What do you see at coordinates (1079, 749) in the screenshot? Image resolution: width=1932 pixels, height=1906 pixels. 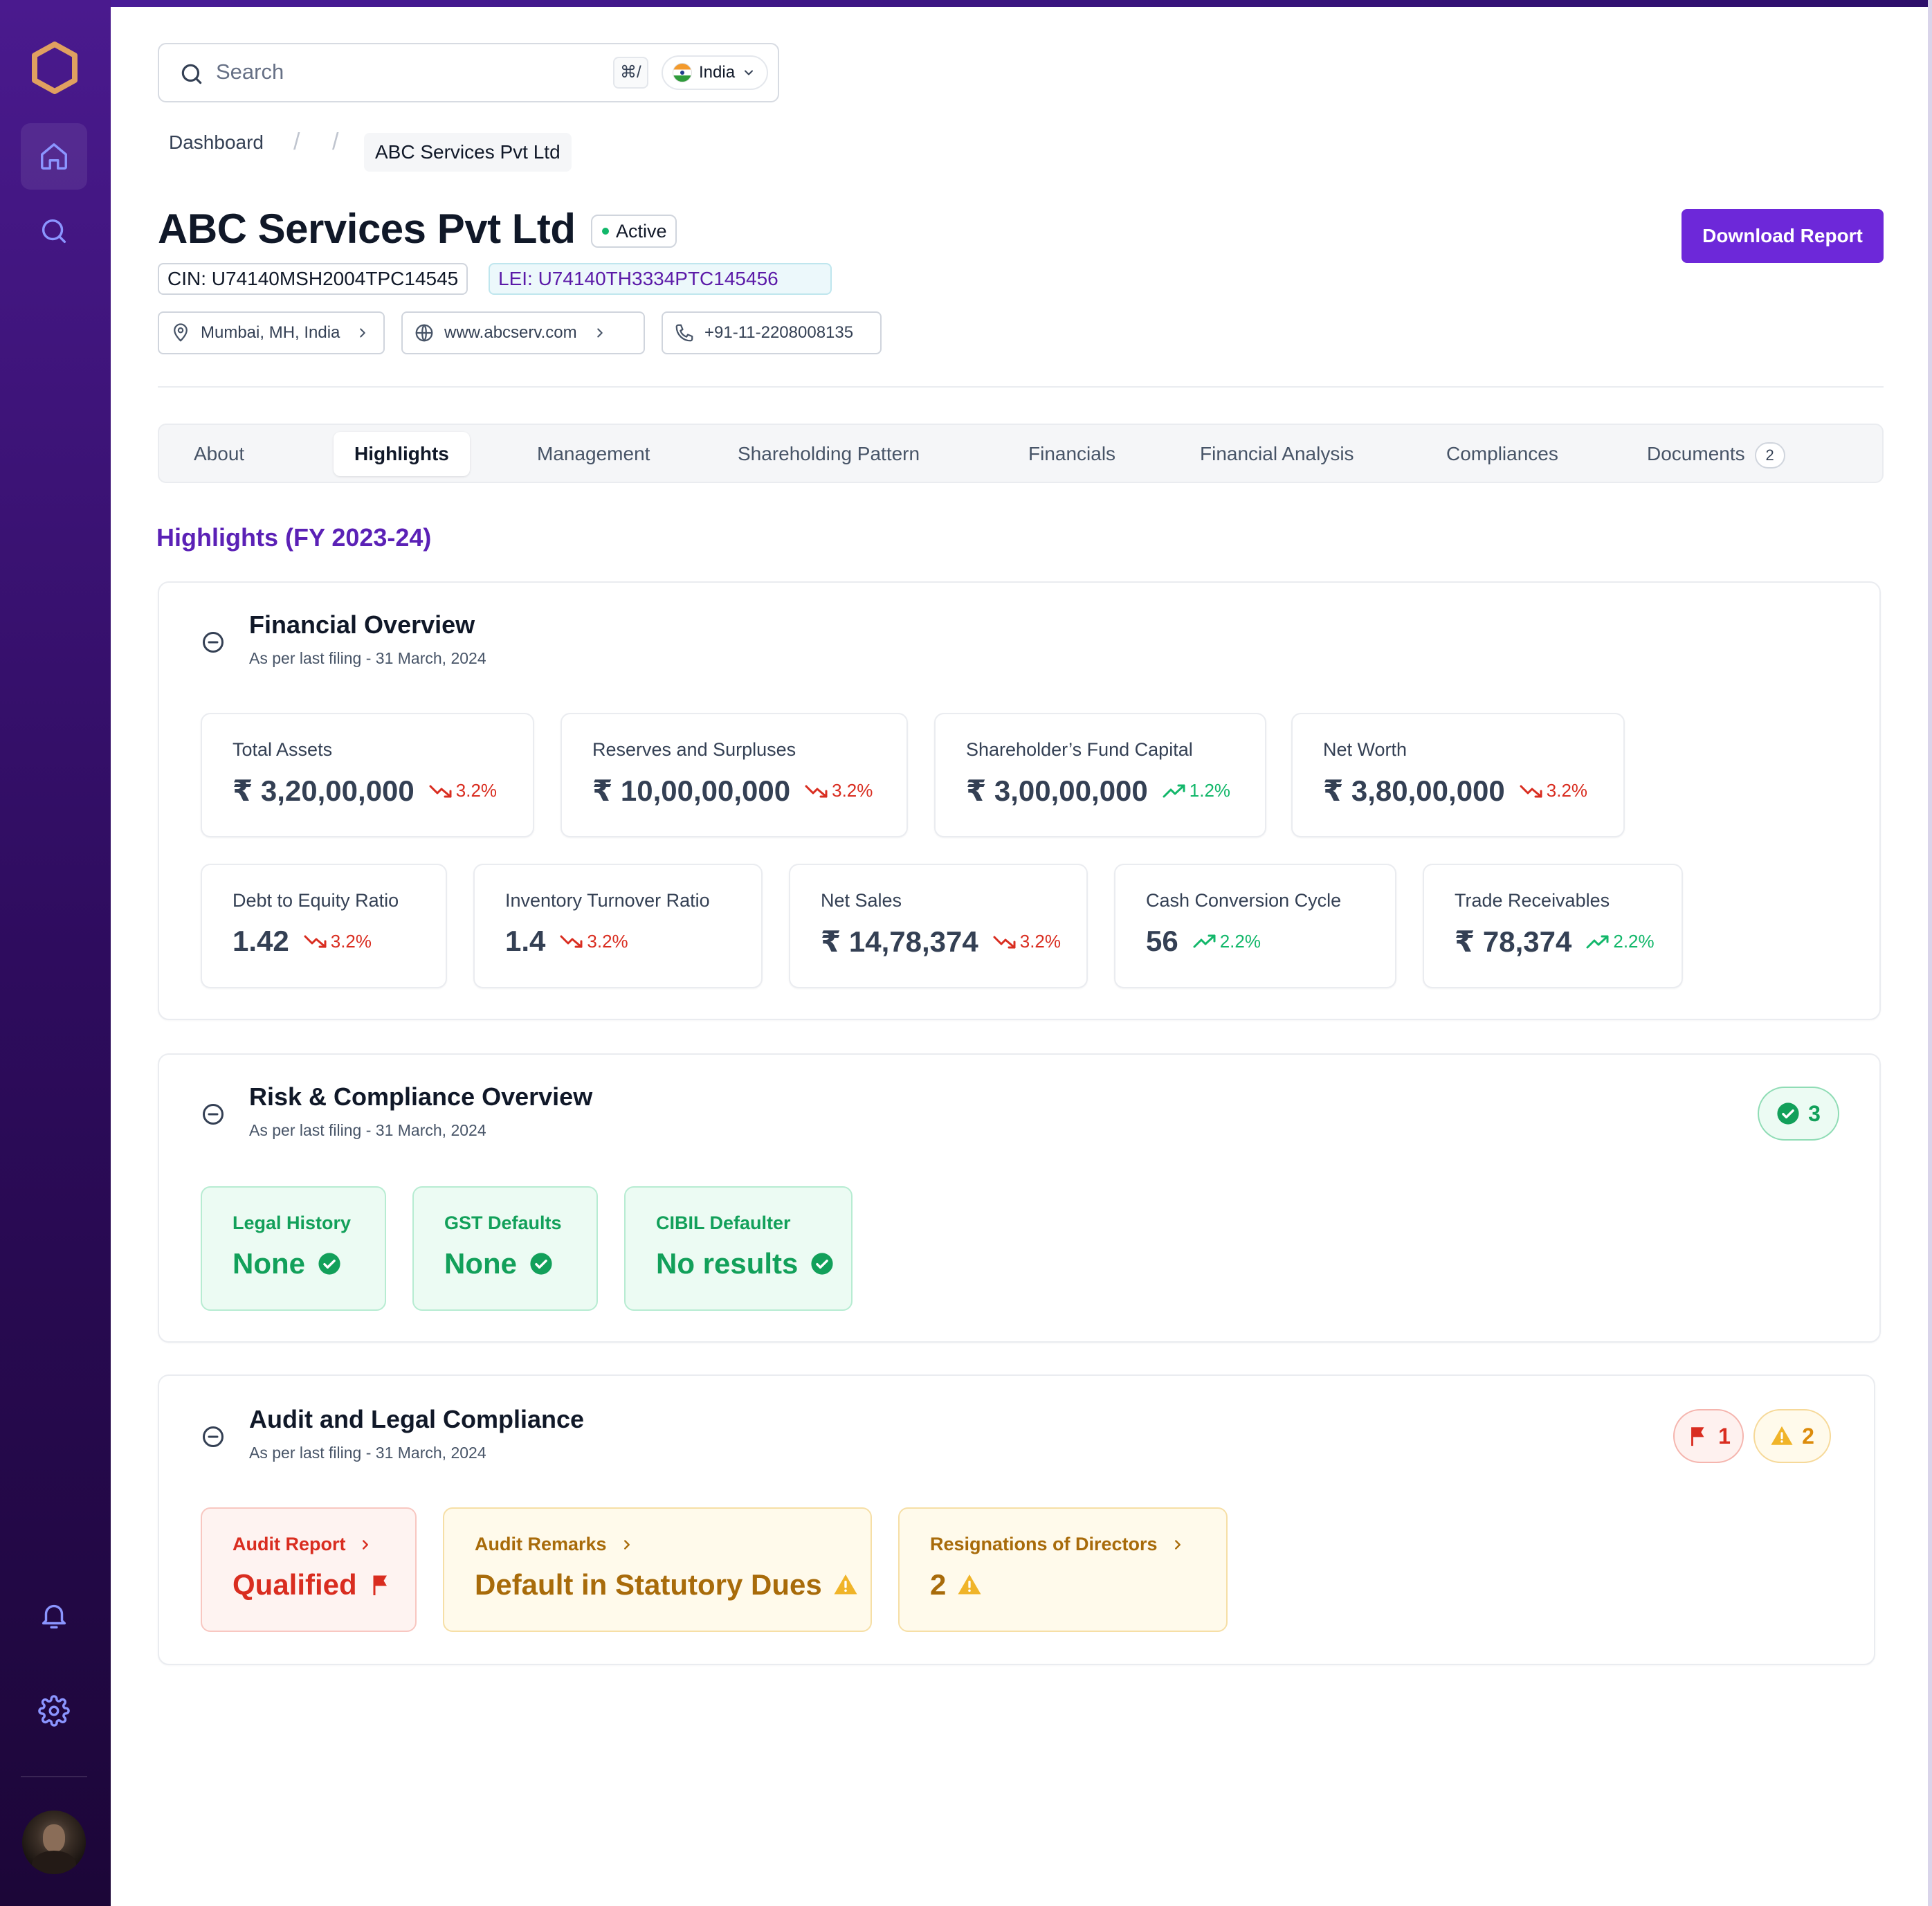 I see `metric-label: Shareholder’s Fund Capital` at bounding box center [1079, 749].